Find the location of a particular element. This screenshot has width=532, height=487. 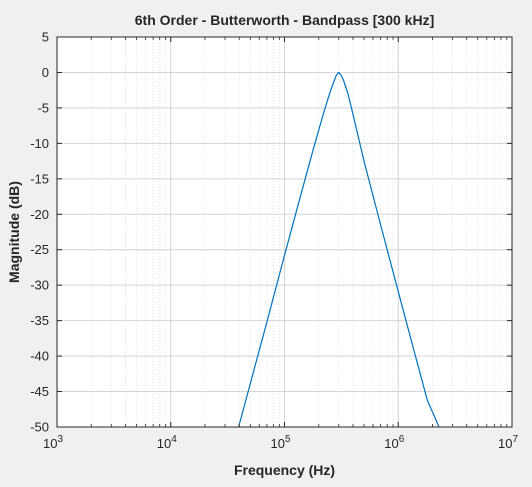

y-tick-label: -25 is located at coordinates (39, 249).